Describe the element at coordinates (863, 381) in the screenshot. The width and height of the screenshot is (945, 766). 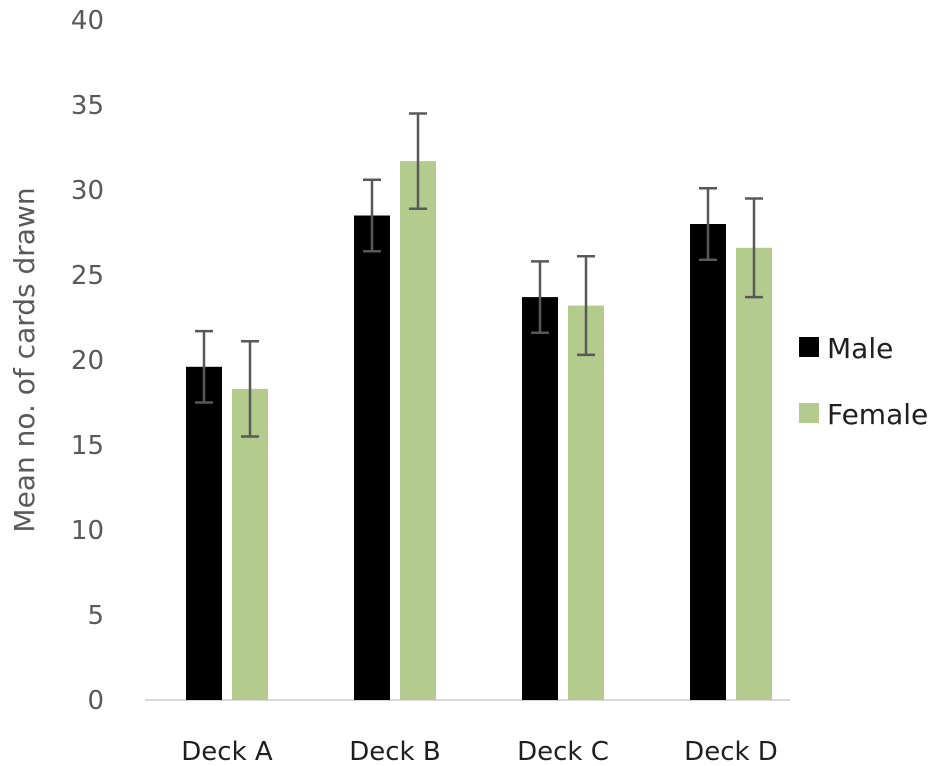
I see `legend: Male Female` at that location.